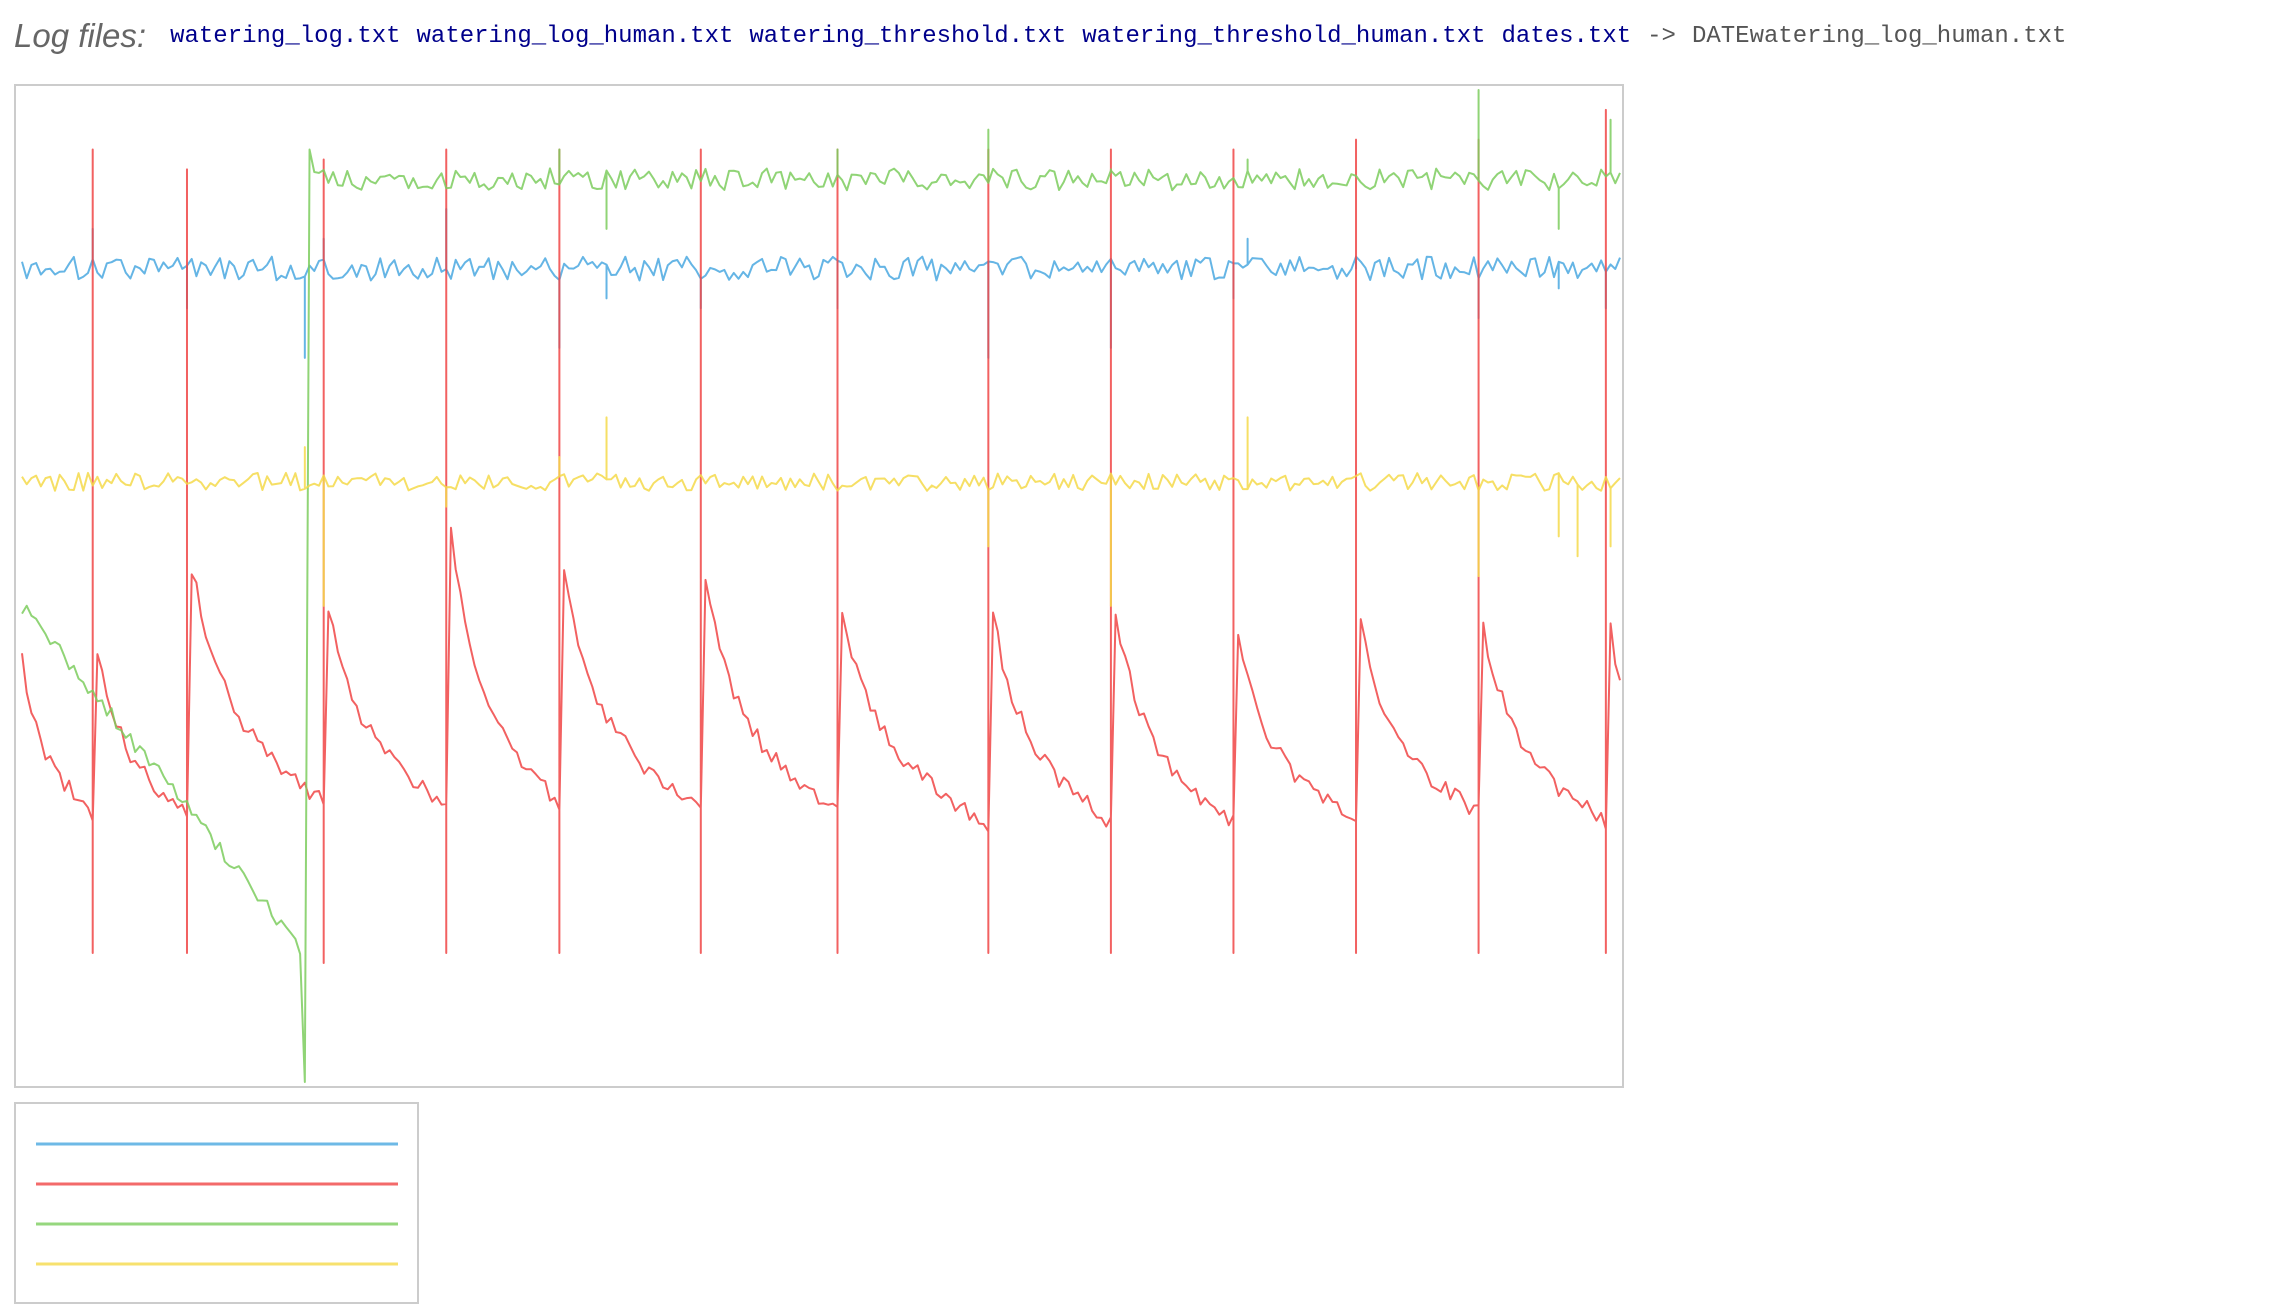  I want to click on legend-swatches, so click(217, 1204).